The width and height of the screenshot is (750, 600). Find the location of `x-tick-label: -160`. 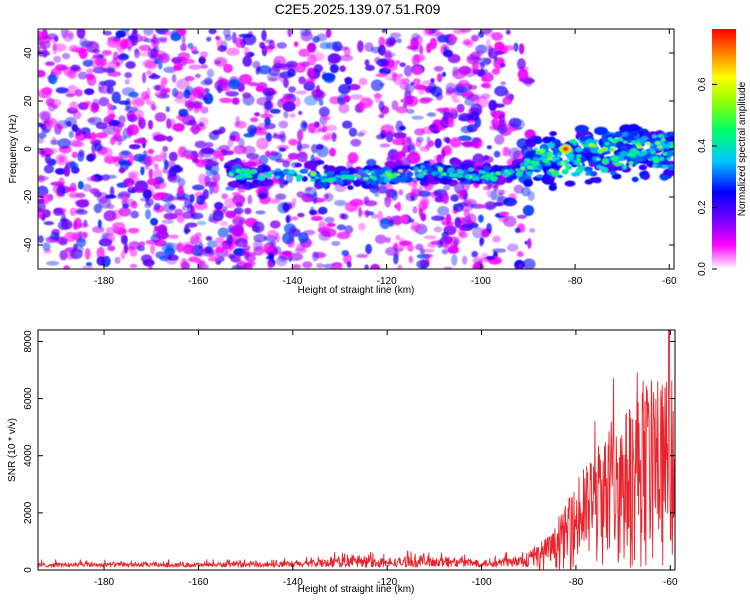

x-tick-label: -160 is located at coordinates (198, 281).